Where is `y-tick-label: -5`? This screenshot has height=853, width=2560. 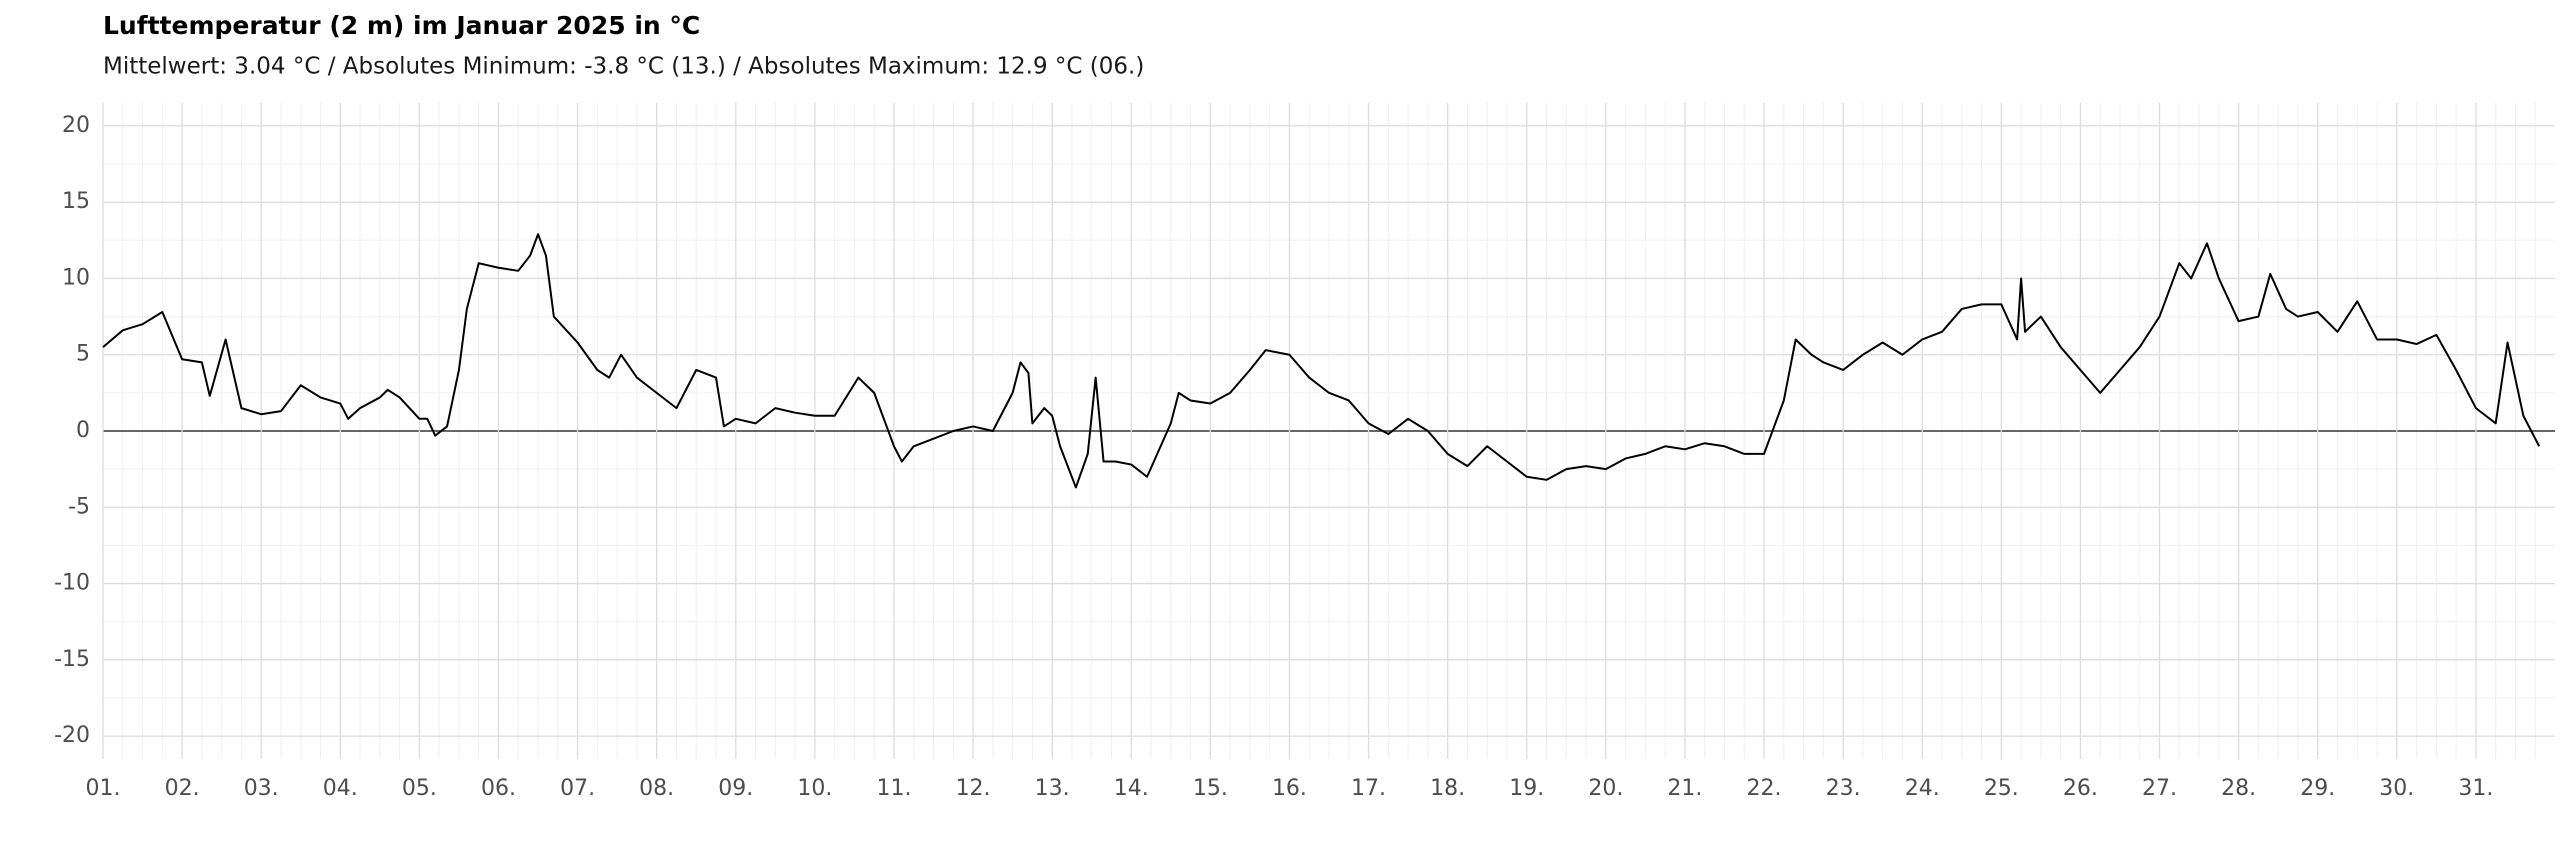
y-tick-label: -5 is located at coordinates (79, 506).